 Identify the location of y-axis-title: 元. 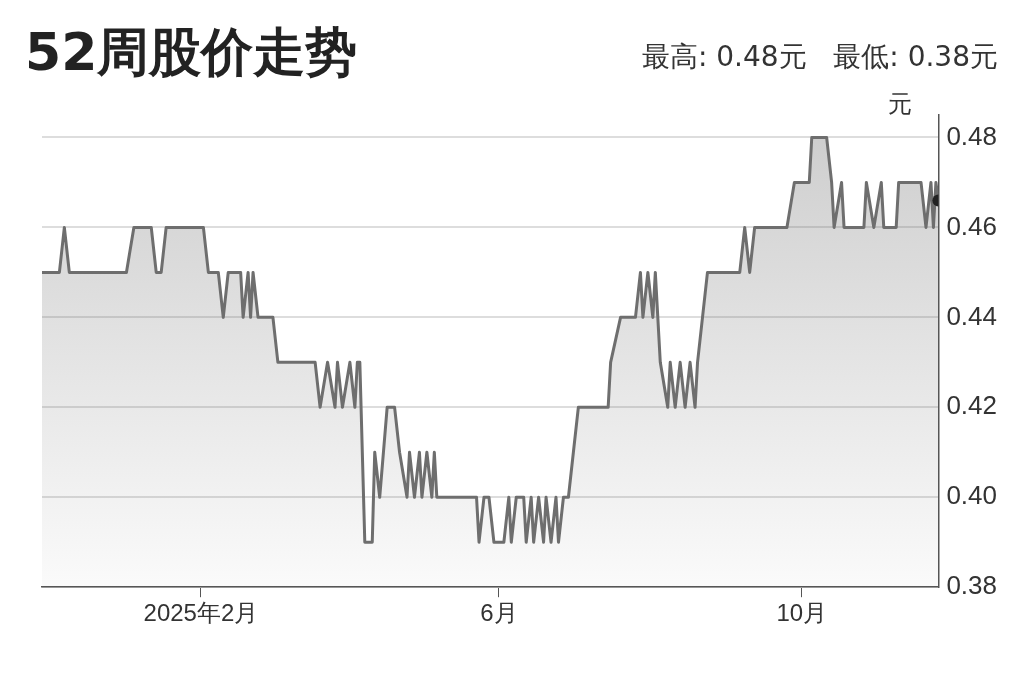
(900, 104).